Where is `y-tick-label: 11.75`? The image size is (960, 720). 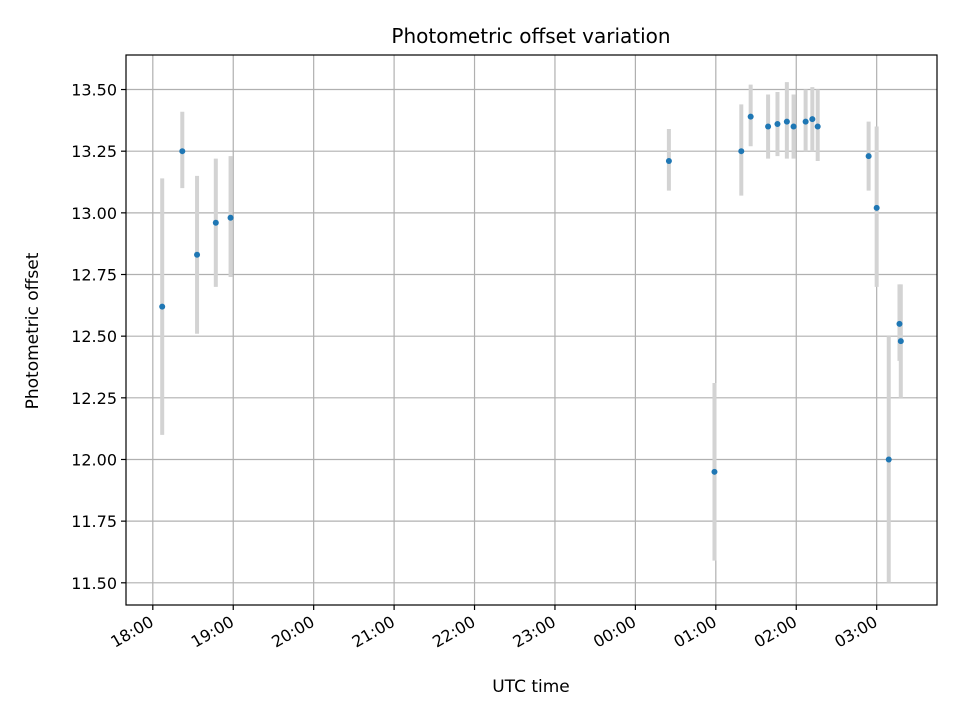 y-tick-label: 11.75 is located at coordinates (94, 521).